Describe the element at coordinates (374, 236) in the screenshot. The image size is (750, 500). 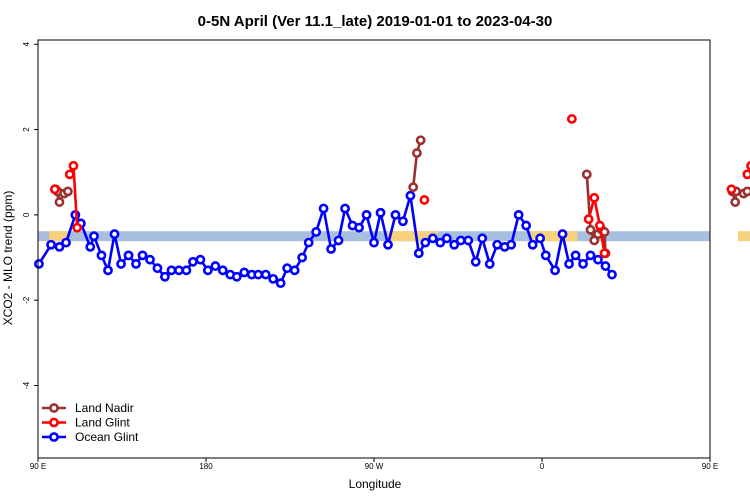
I see `band-ocean` at that location.